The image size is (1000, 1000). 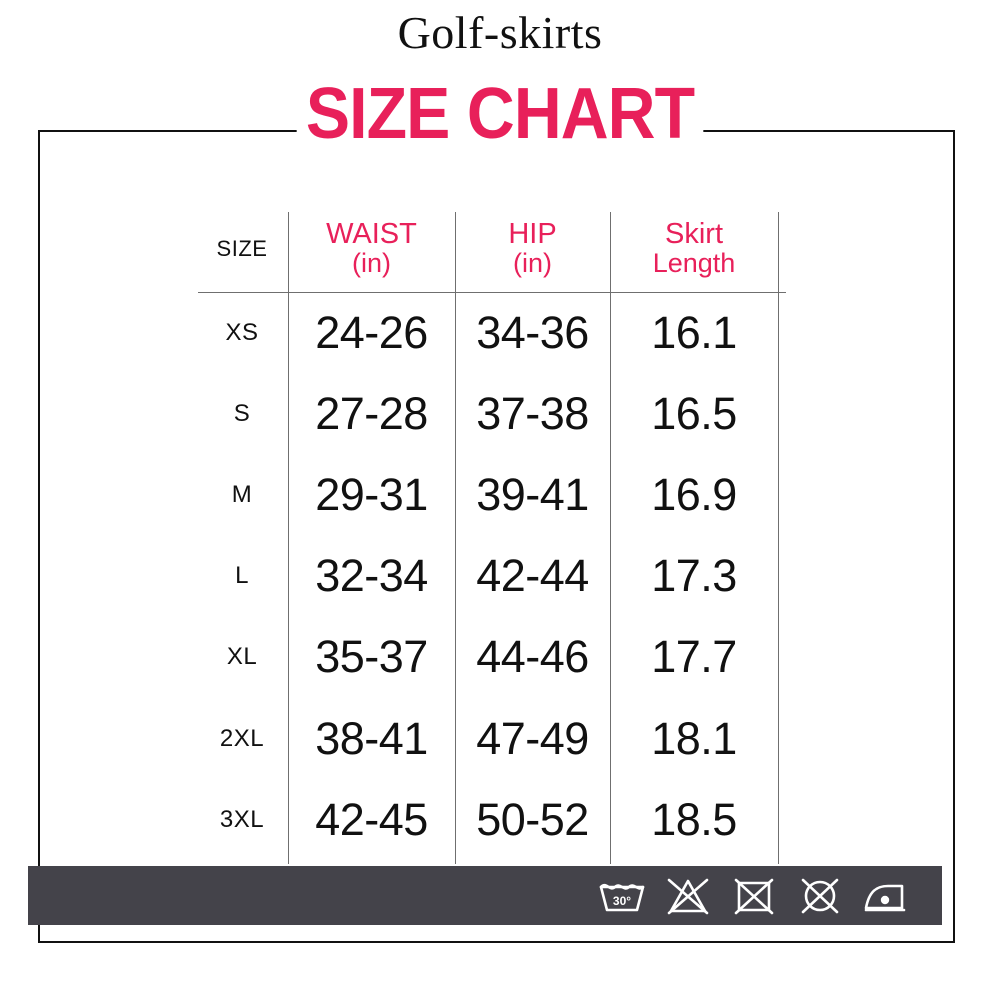 I want to click on cell-length-value: 16.1, so click(x=694, y=332).